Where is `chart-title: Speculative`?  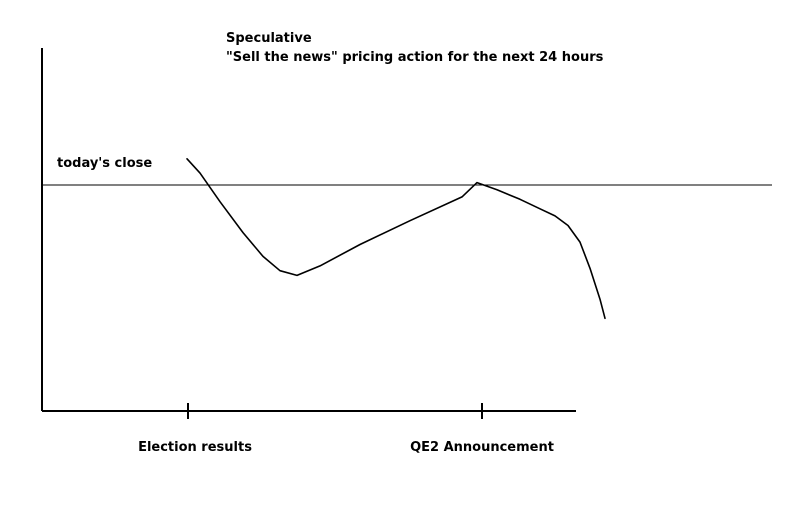 chart-title: Speculative is located at coordinates (269, 38).